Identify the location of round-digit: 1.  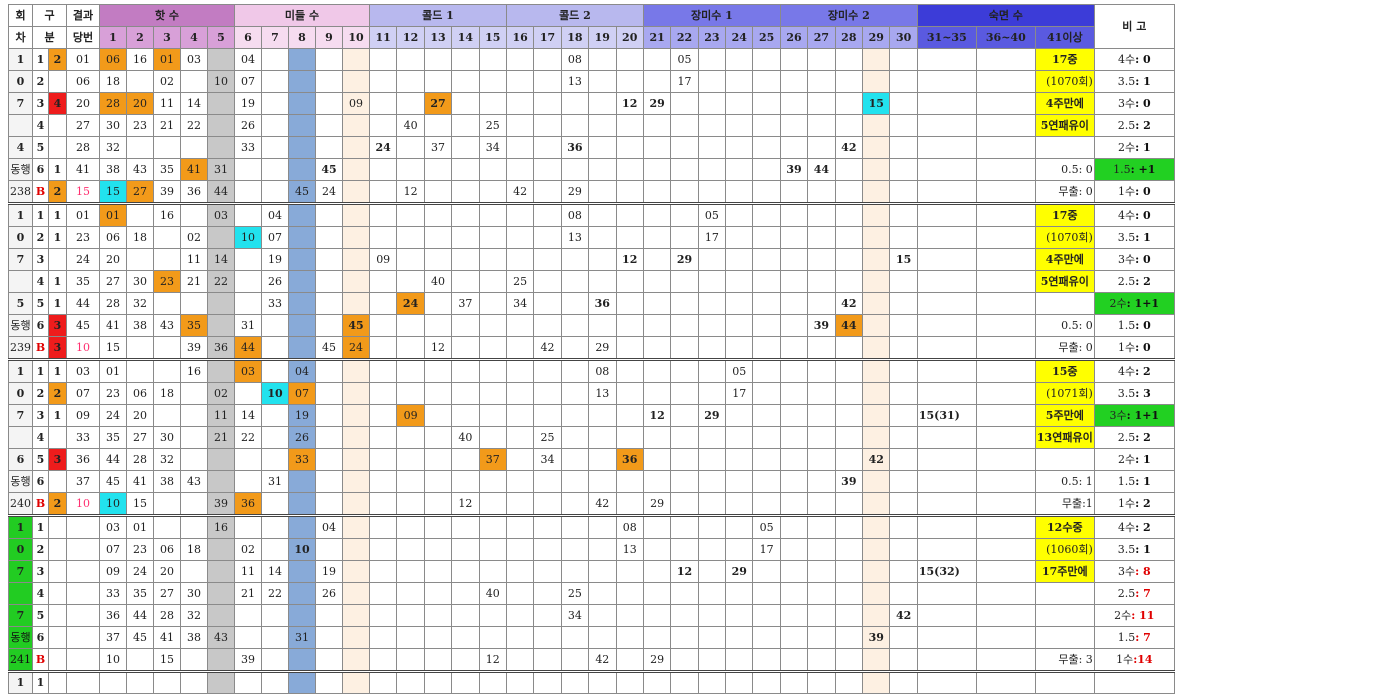
(20, 59).